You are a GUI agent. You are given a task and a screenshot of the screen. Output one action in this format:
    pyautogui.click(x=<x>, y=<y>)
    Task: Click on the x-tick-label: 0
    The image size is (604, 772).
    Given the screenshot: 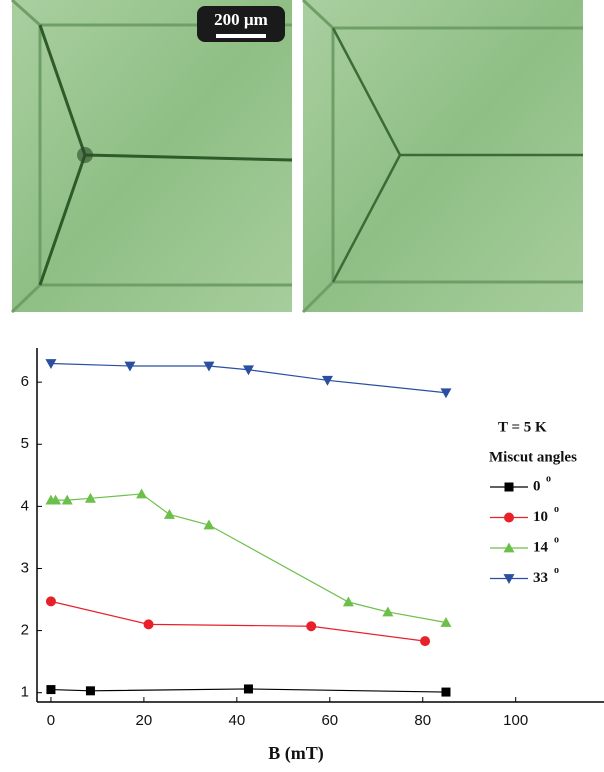 What is the action you would take?
    pyautogui.click(x=51, y=720)
    